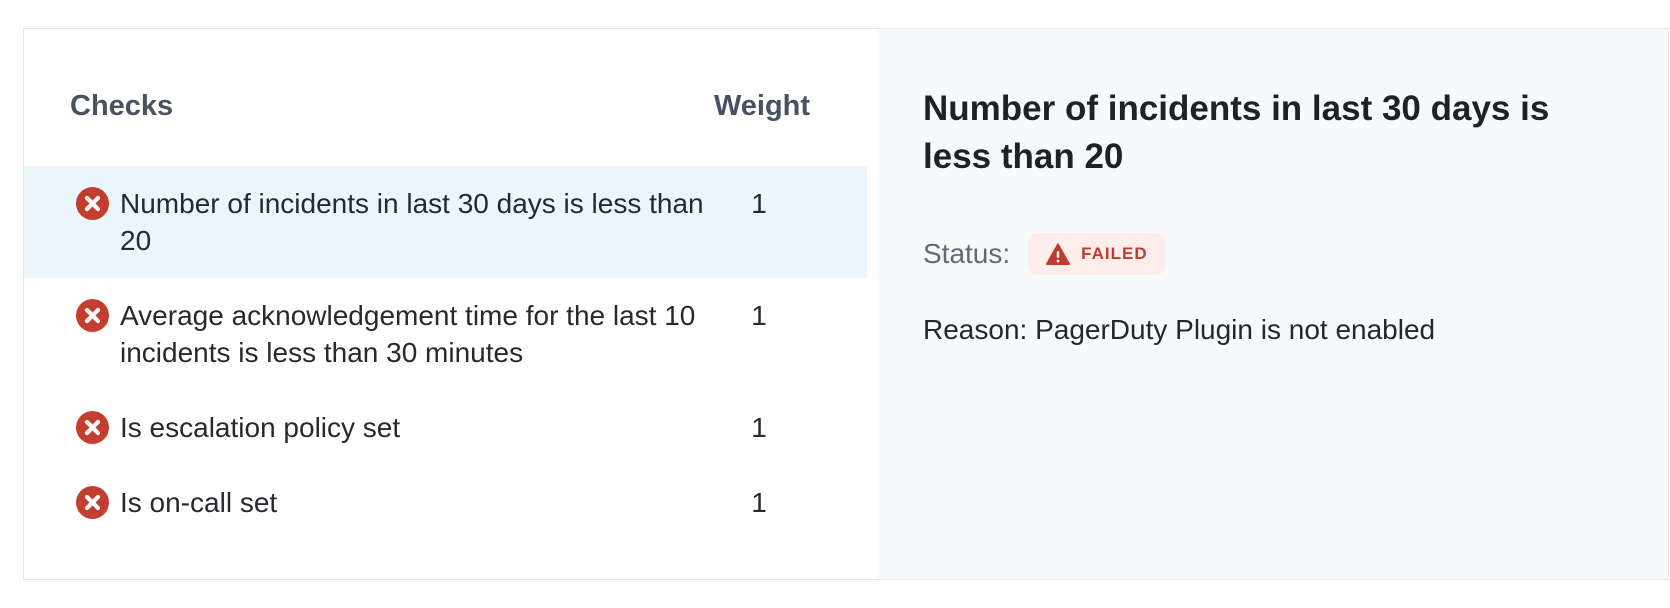 The height and width of the screenshot is (608, 1670). What do you see at coordinates (445, 502) in the screenshot?
I see `check-row: Is on-call set 1` at bounding box center [445, 502].